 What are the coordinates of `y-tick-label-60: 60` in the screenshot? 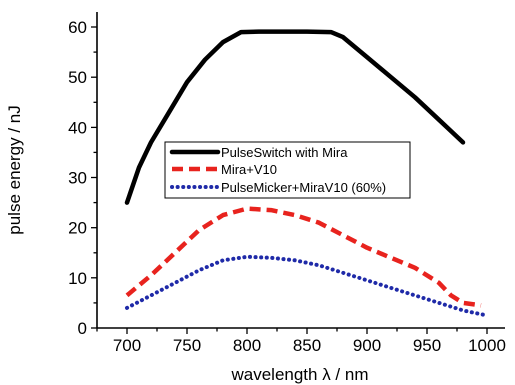 It's located at (77, 27).